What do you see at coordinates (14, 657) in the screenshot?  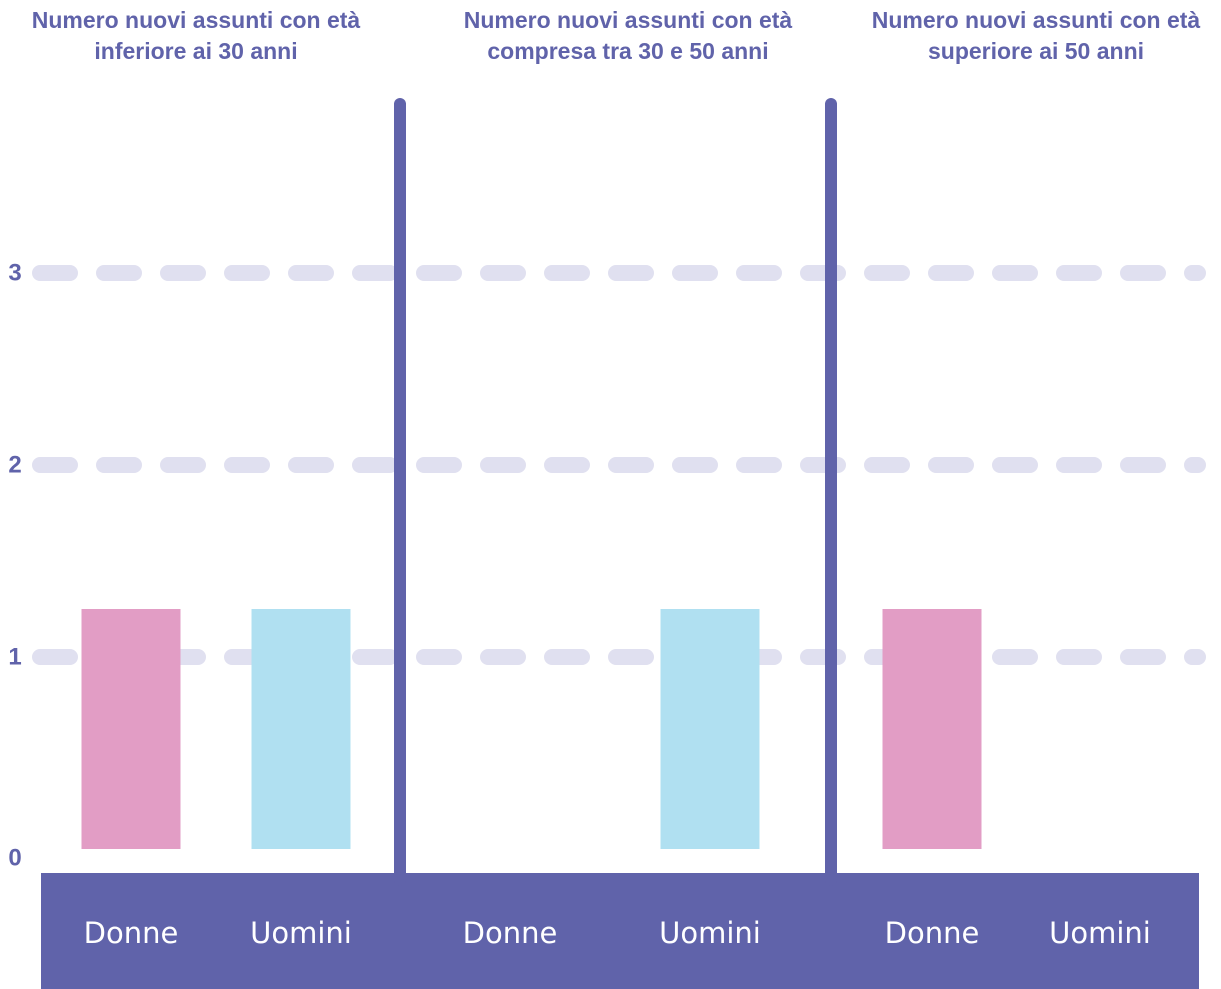 I see `y-tick-label: 1` at bounding box center [14, 657].